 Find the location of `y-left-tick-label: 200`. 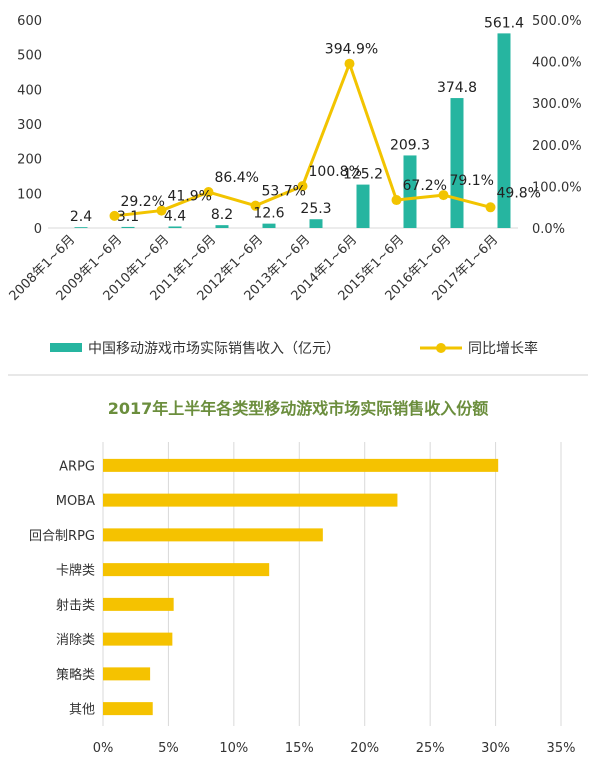

y-left-tick-label: 200 is located at coordinates (29, 160).